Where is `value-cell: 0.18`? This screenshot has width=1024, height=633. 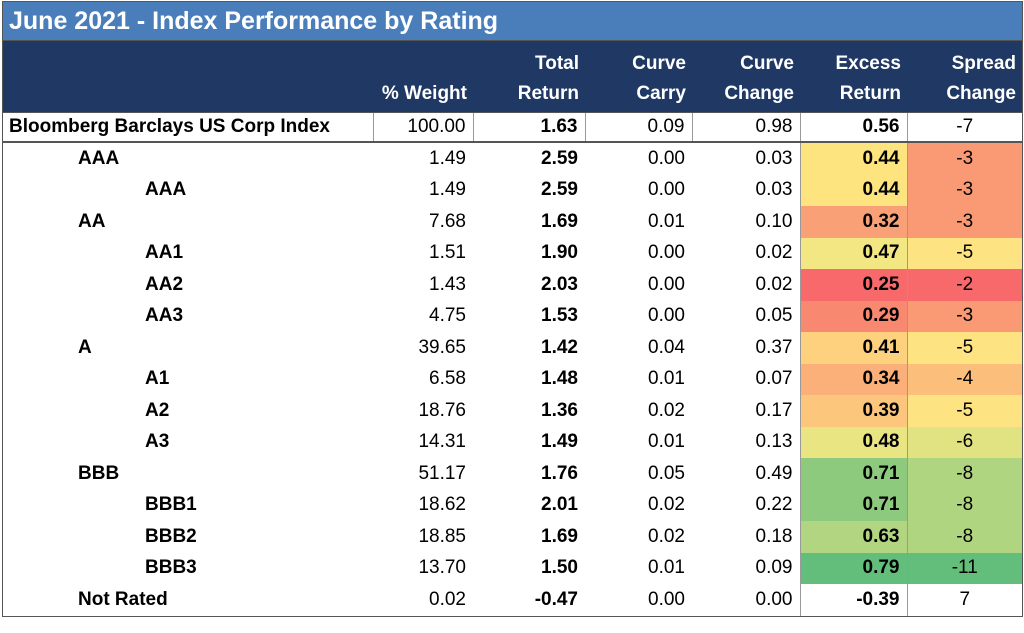 value-cell: 0.18 is located at coordinates (774, 536).